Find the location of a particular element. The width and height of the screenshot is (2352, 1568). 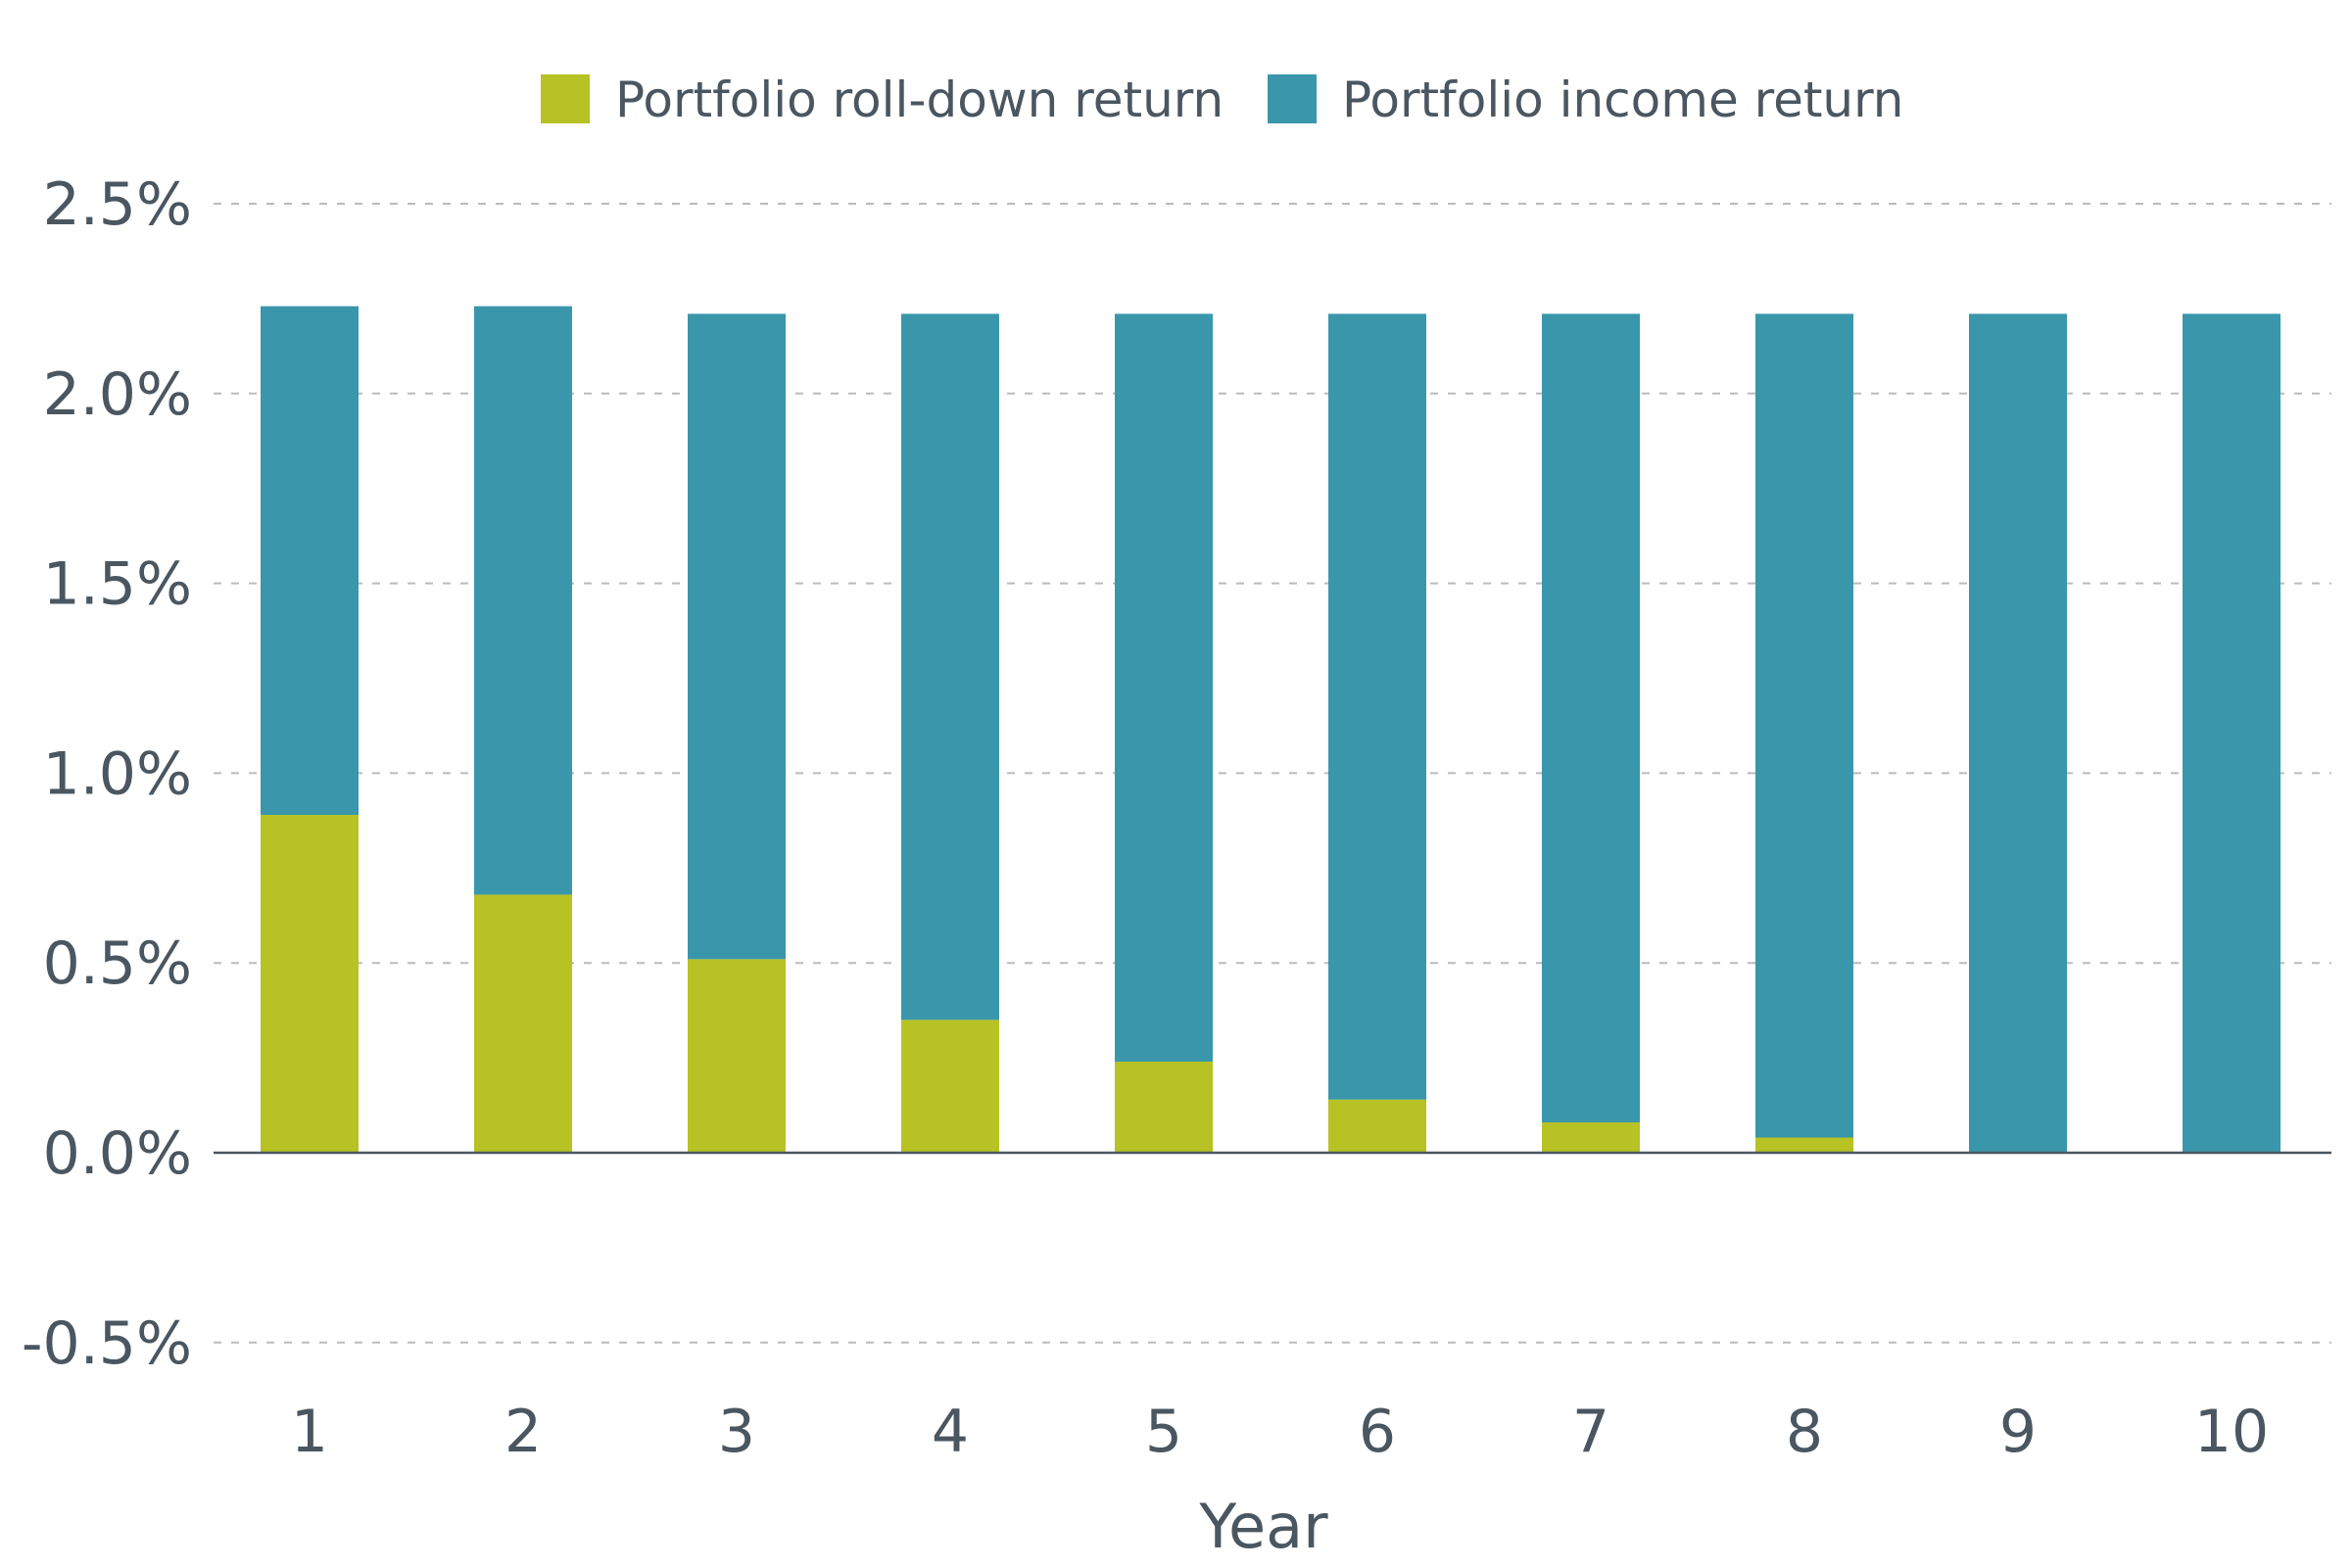

x-tick-label: 9 is located at coordinates (2018, 1432).